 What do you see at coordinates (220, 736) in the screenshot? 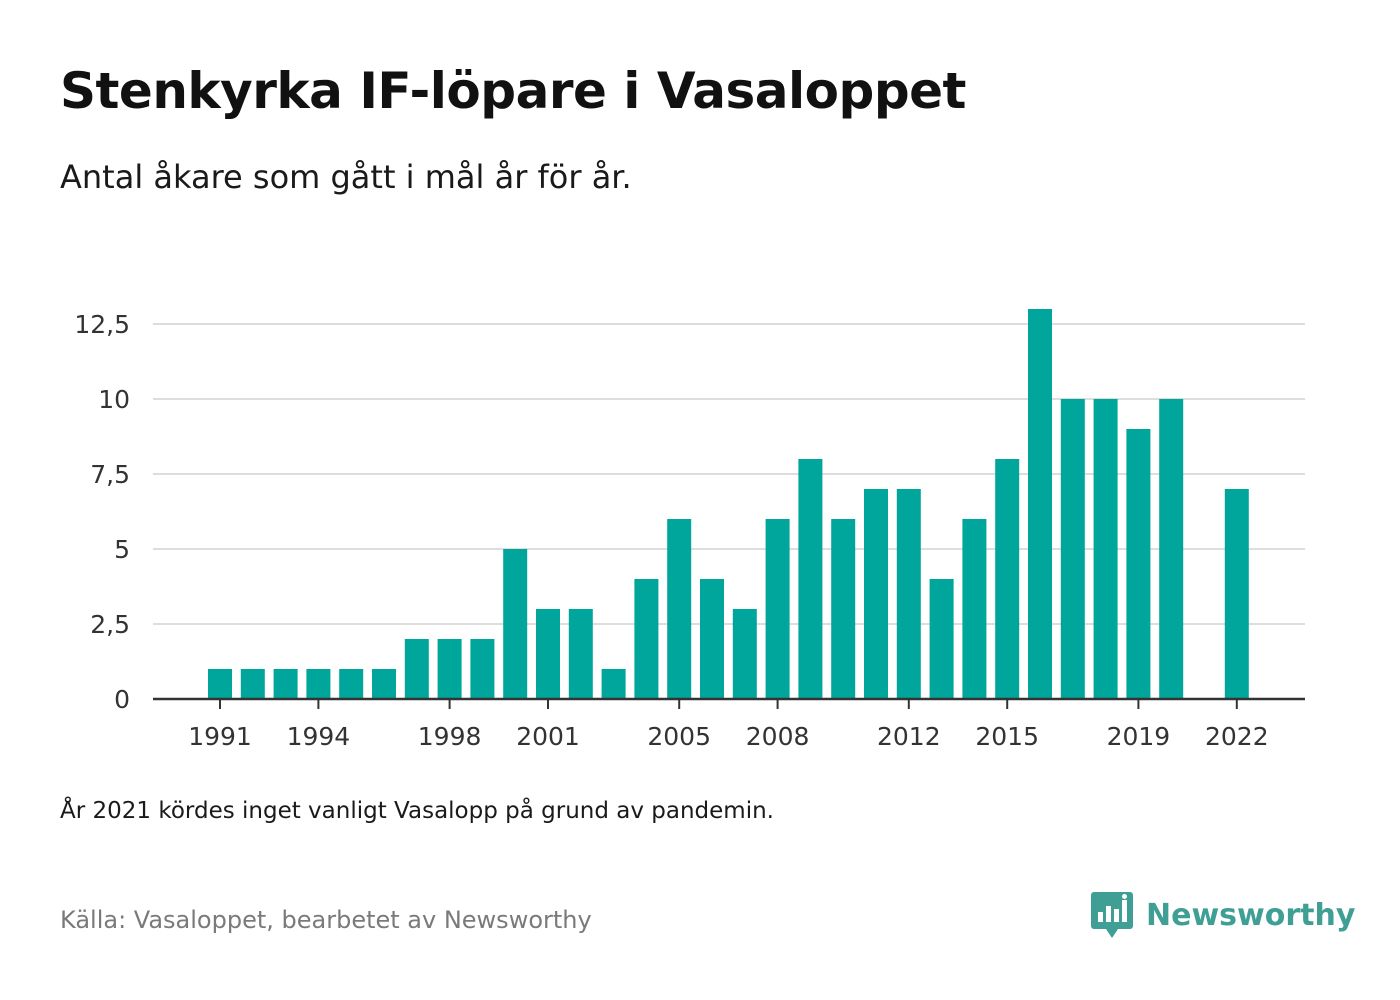
I see `x-tick-label: 1991` at bounding box center [220, 736].